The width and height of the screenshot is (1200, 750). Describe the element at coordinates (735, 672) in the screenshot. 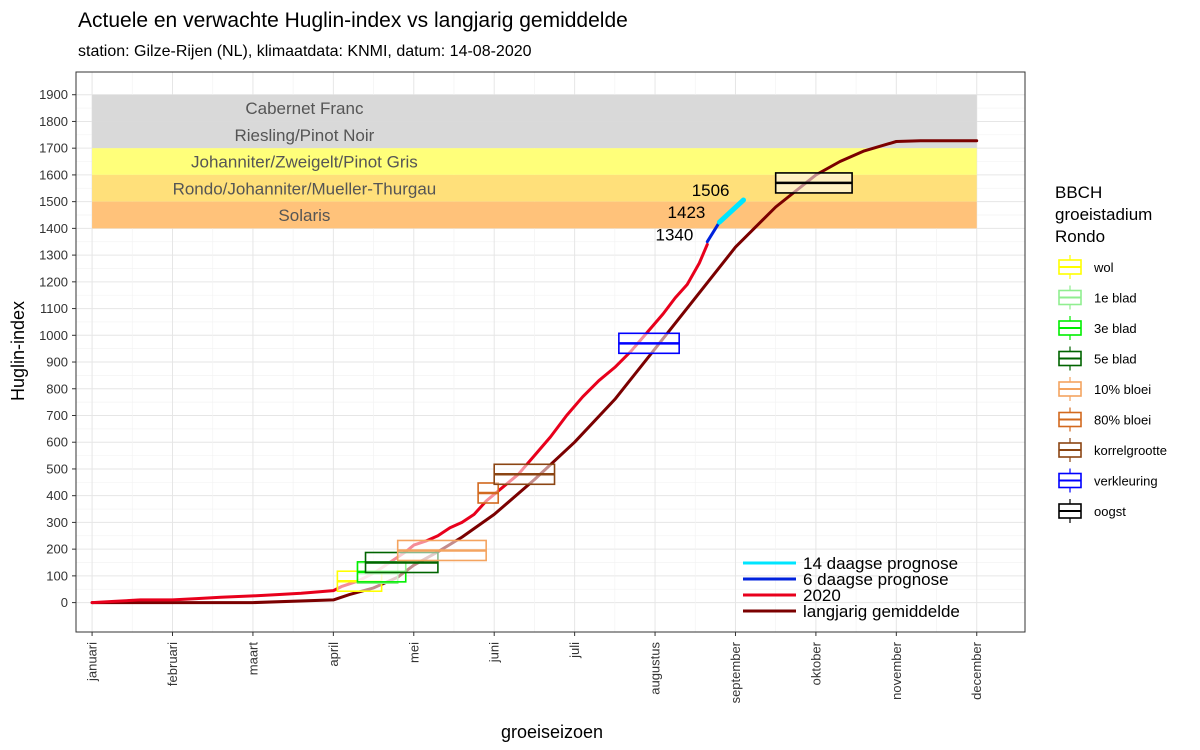

I see `x-tick-label: september` at that location.